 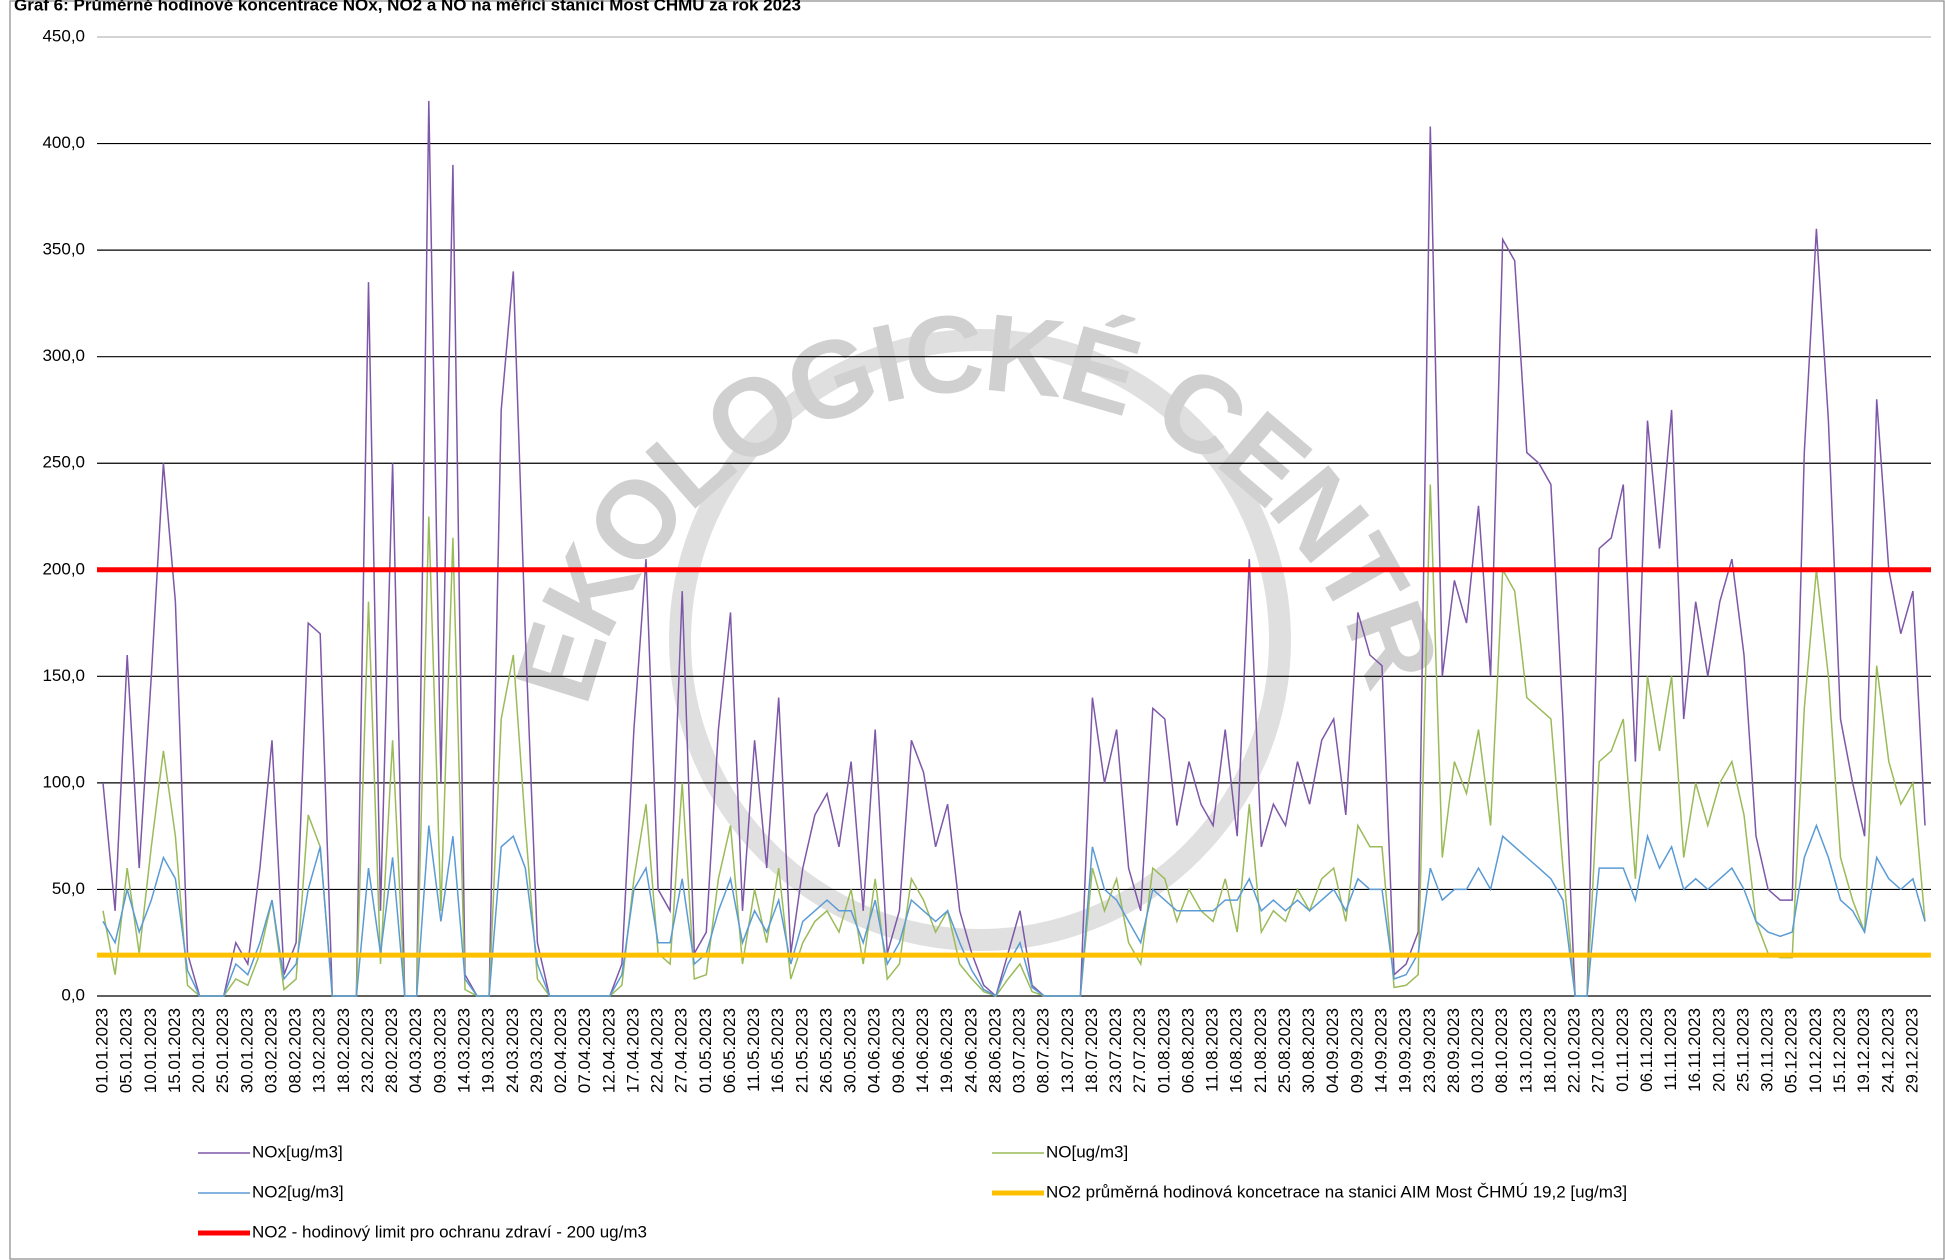 I want to click on x-tick-label: 29.03.2023, so click(x=536, y=1050).